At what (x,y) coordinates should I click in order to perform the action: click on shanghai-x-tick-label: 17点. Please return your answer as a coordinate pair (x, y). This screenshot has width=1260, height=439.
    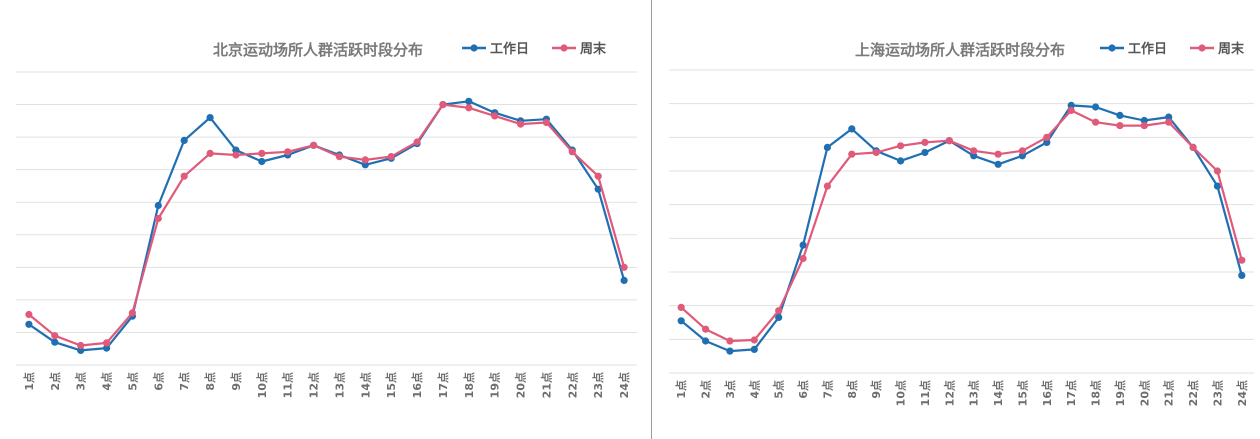
    Looking at the image, I should click on (1071, 393).